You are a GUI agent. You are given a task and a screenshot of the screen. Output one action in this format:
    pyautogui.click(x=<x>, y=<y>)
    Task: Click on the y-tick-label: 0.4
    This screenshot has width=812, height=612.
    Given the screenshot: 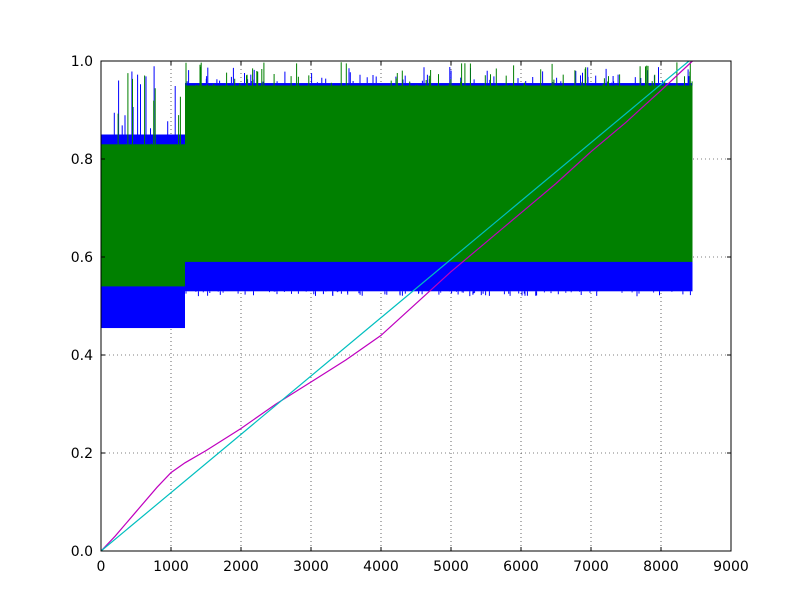 What is the action you would take?
    pyautogui.click(x=82, y=356)
    